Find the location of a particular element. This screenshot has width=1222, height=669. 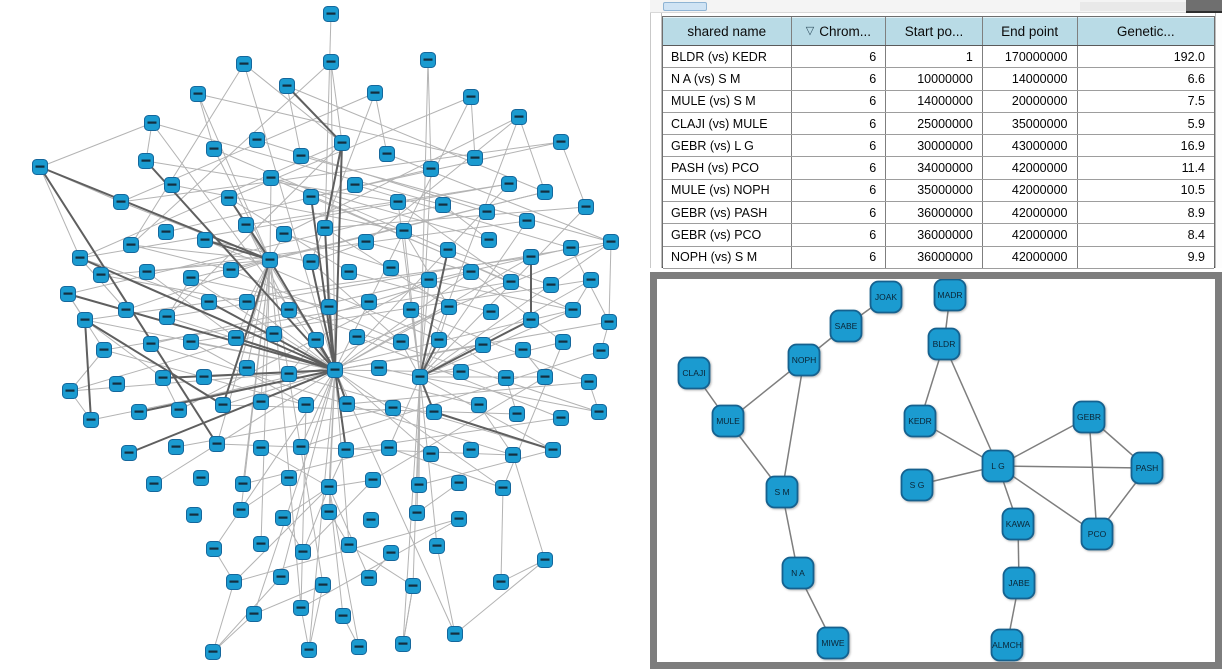

table-cell: NOPH (vs) S M is located at coordinates (727, 257).